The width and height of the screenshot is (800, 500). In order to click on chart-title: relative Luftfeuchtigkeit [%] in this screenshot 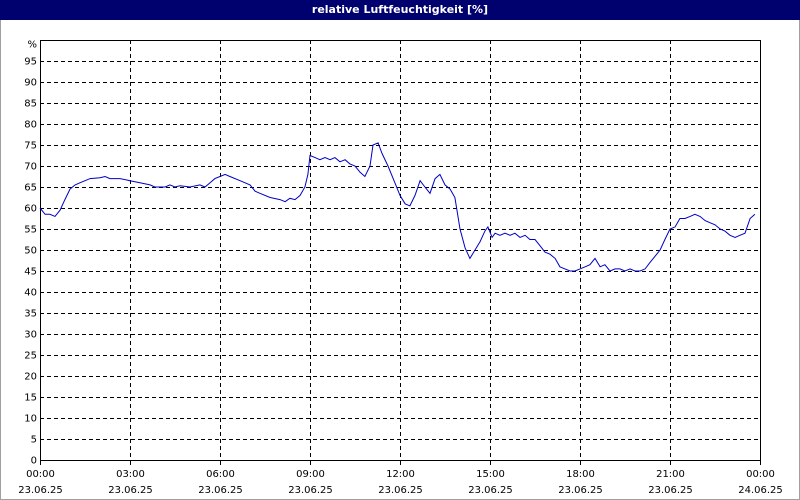, I will do `click(400, 9)`.